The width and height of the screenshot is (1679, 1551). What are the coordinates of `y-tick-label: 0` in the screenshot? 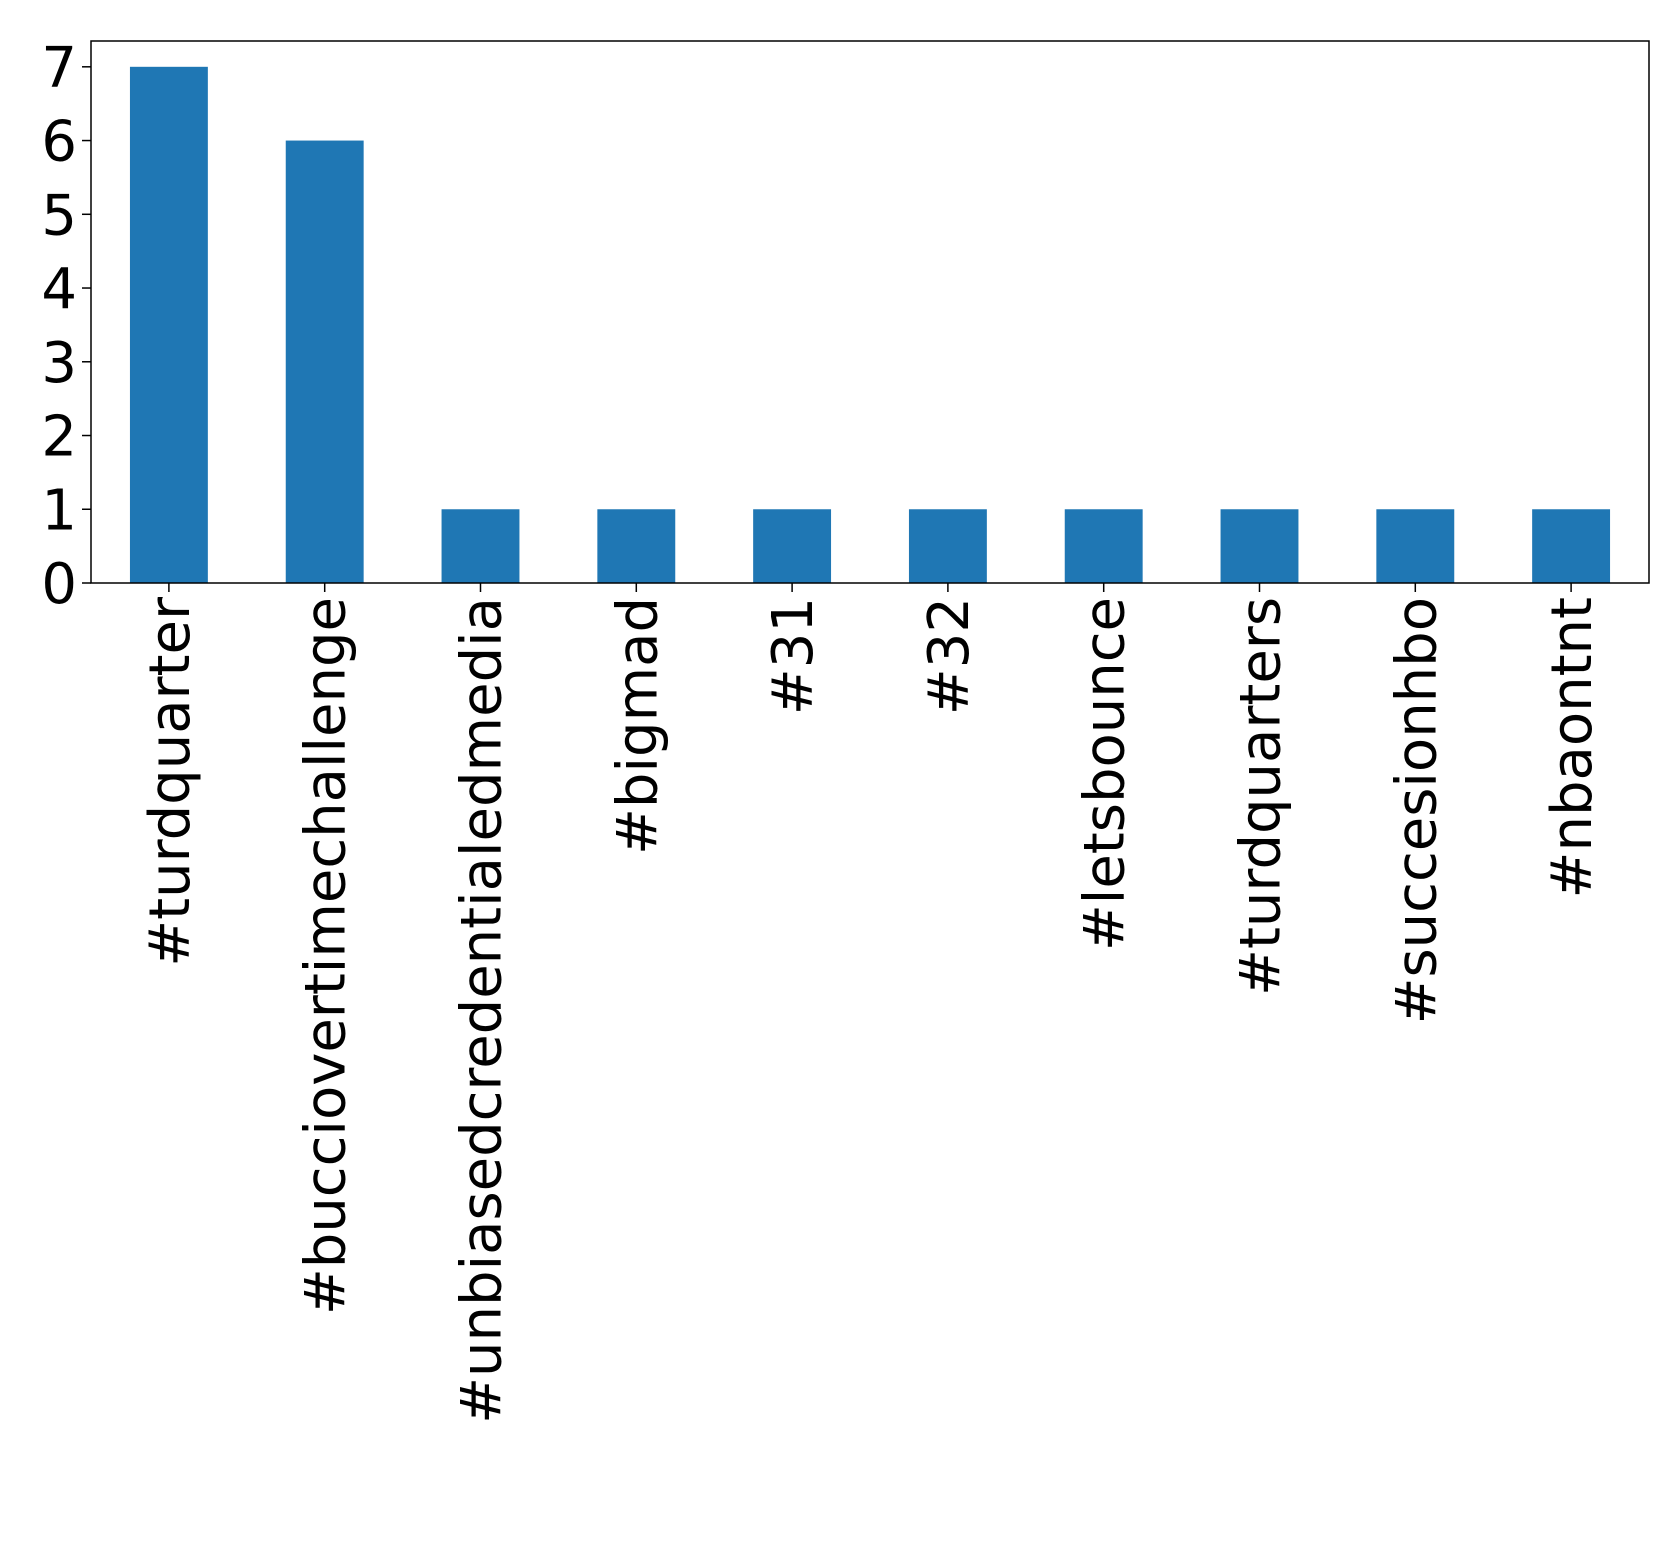 It's located at (59, 584).